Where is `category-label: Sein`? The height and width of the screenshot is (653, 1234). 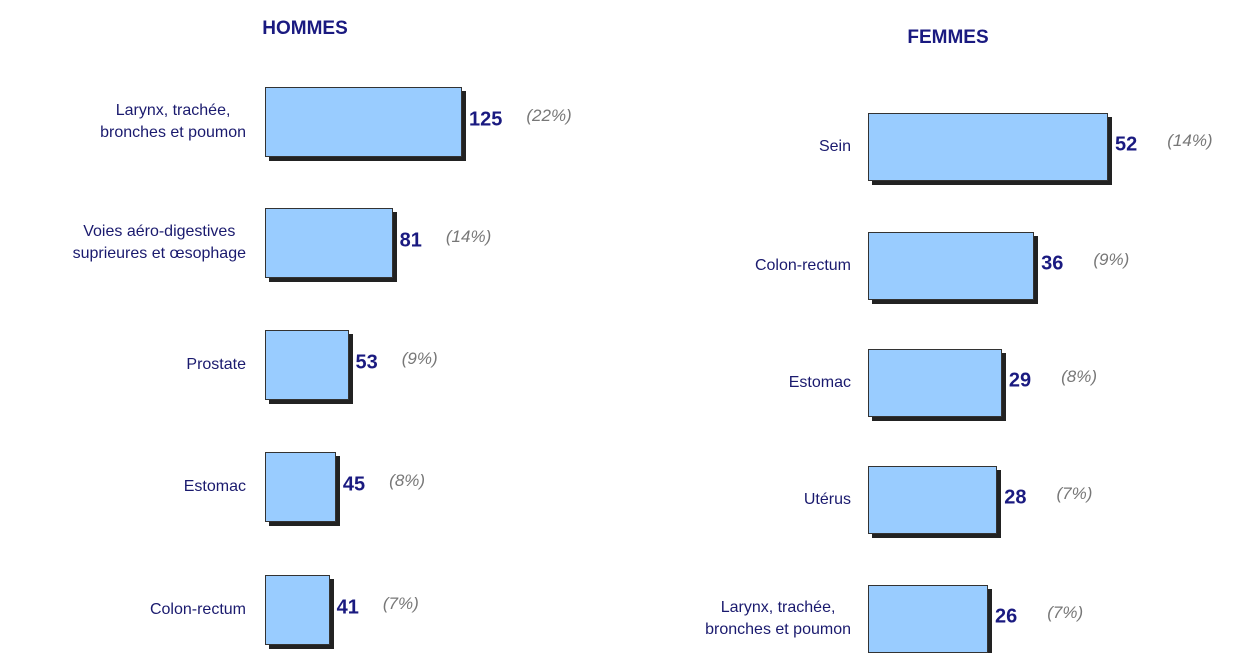 category-label: Sein is located at coordinates (834, 146).